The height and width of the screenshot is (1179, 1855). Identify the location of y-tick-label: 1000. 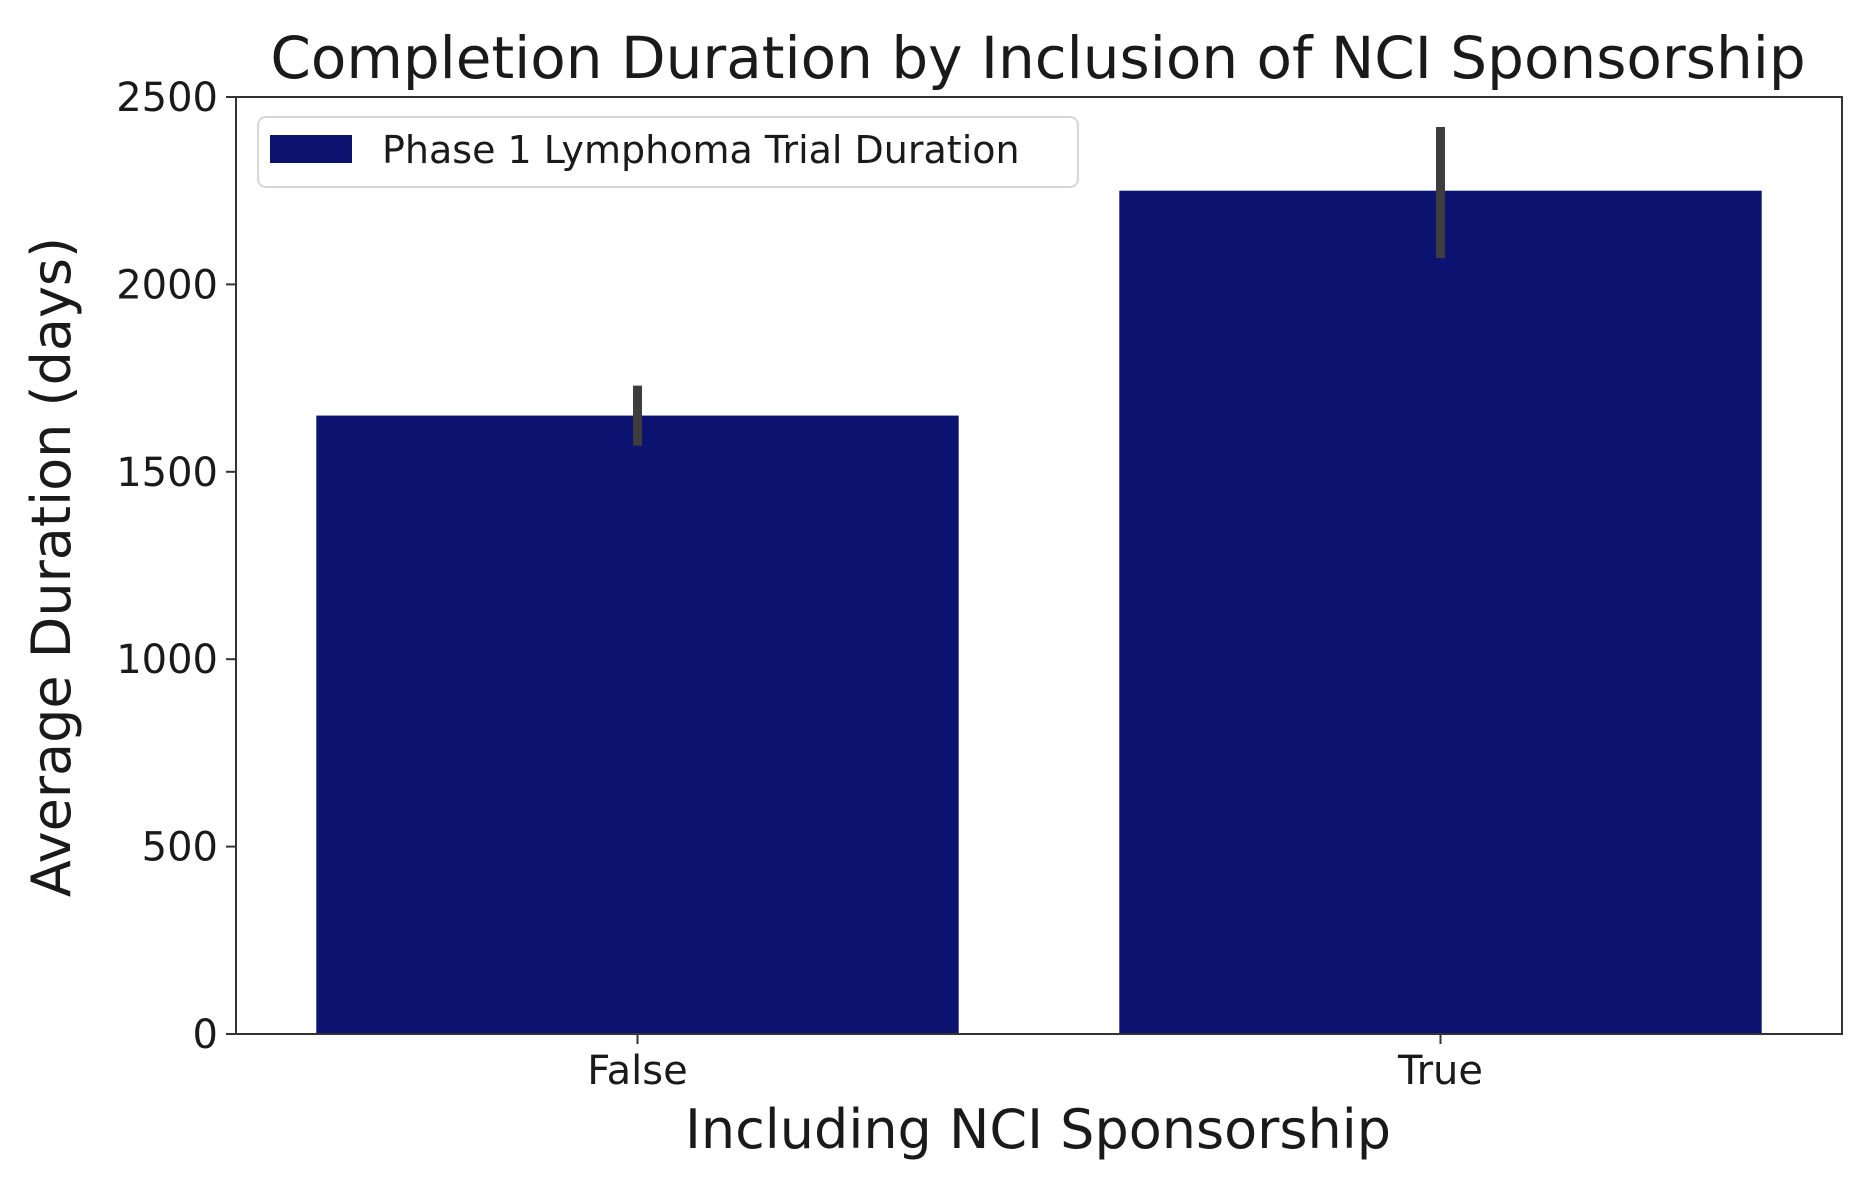
(167, 660).